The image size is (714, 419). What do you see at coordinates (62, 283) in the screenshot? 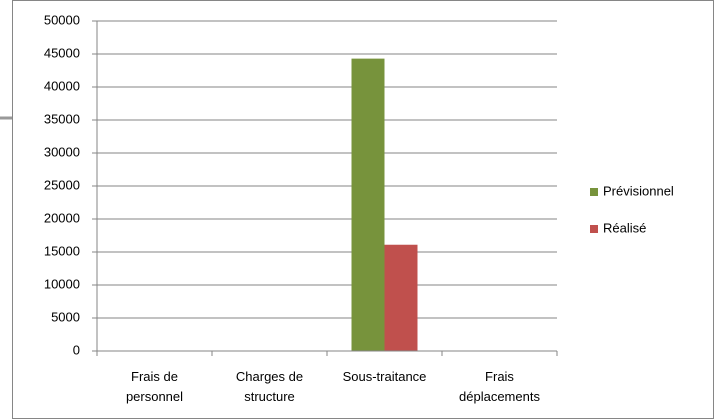
I see `y-tick-label: 10000` at bounding box center [62, 283].